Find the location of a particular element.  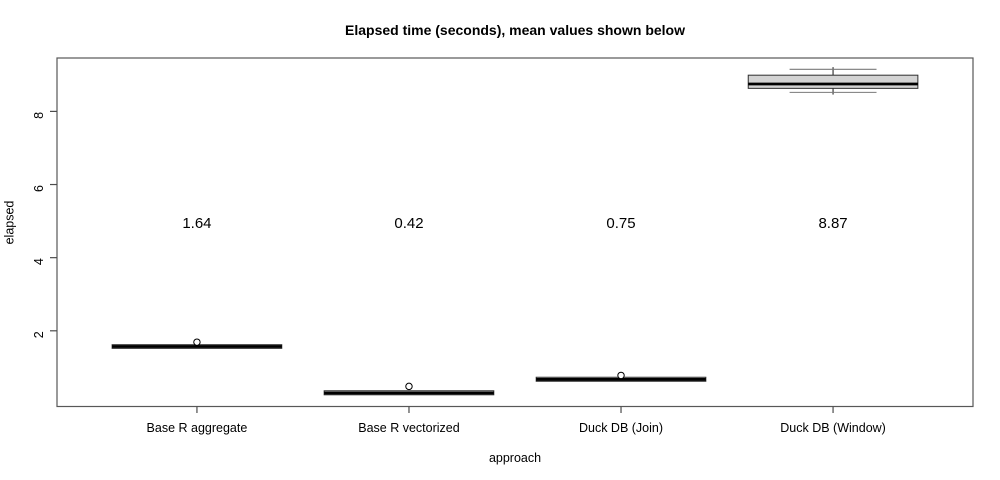

y-tick-label: 4 is located at coordinates (39, 261).